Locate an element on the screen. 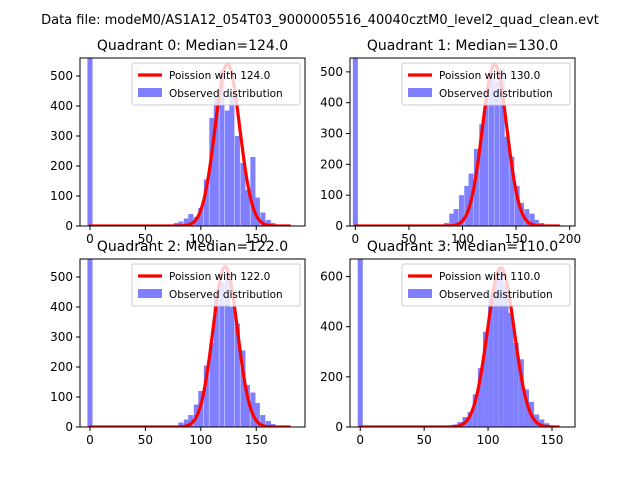 This screenshot has width=640, height=480. chart-title: Quadrant 0: Median=124.0 is located at coordinates (192, 46).